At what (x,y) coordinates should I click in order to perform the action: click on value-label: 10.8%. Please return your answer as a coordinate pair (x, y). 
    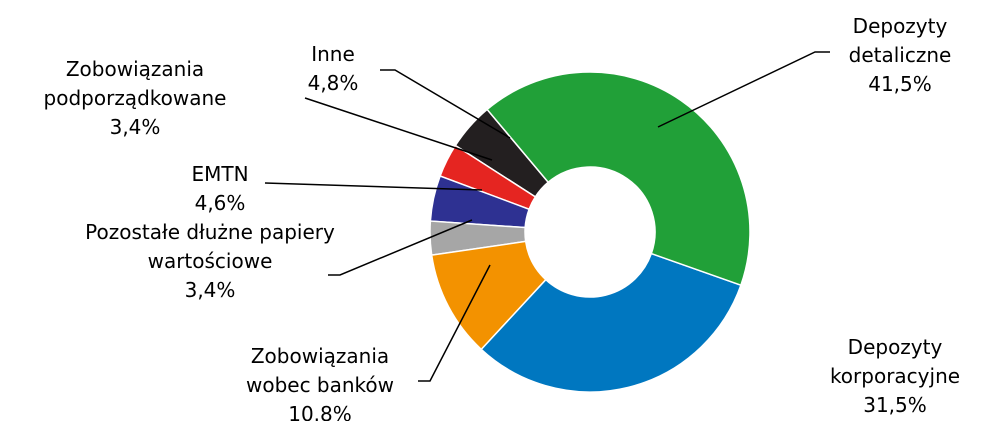
    Looking at the image, I should click on (320, 411).